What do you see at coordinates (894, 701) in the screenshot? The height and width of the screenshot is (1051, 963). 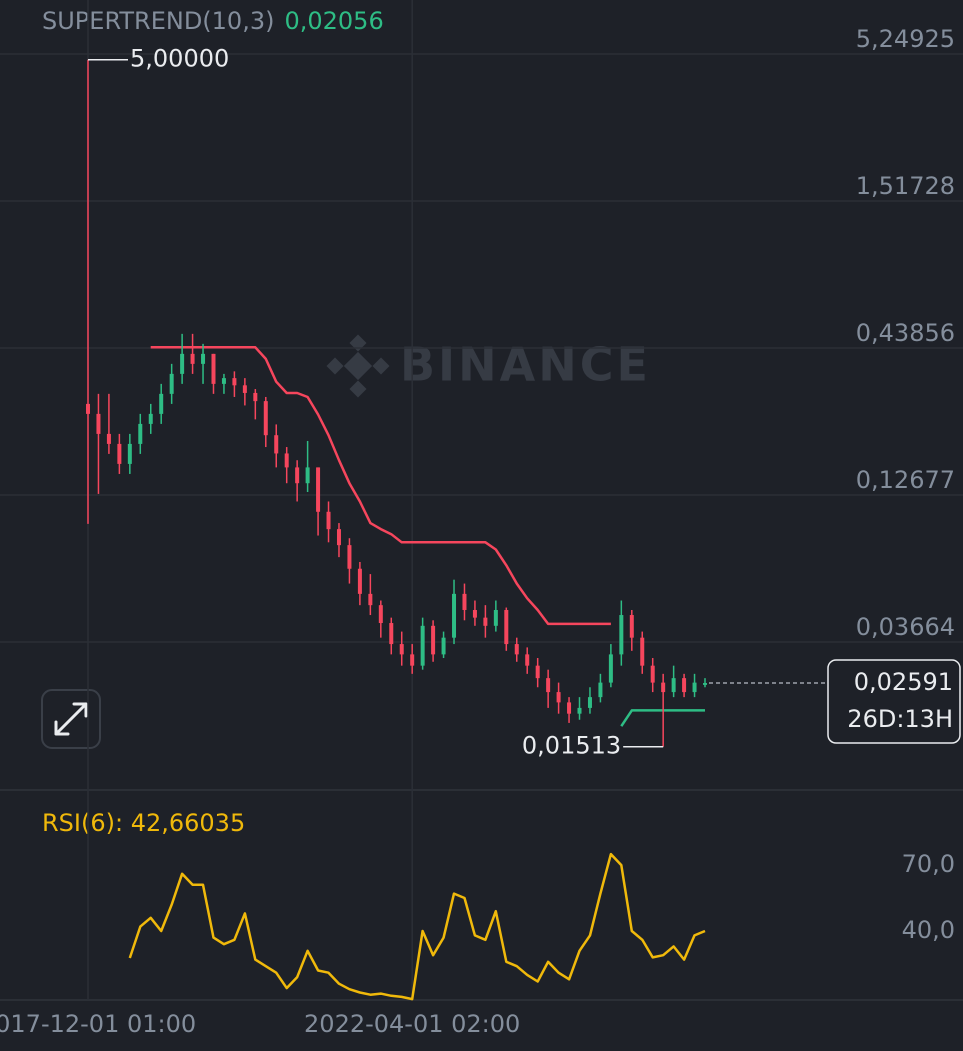 I see `last-price-box` at bounding box center [894, 701].